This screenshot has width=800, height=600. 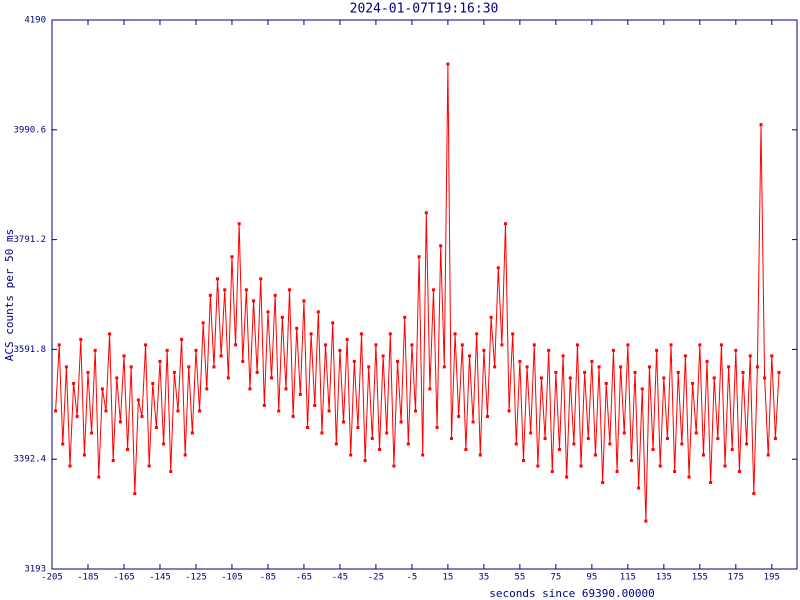 What do you see at coordinates (628, 578) in the screenshot?
I see `x-tick-label: 115` at bounding box center [628, 578].